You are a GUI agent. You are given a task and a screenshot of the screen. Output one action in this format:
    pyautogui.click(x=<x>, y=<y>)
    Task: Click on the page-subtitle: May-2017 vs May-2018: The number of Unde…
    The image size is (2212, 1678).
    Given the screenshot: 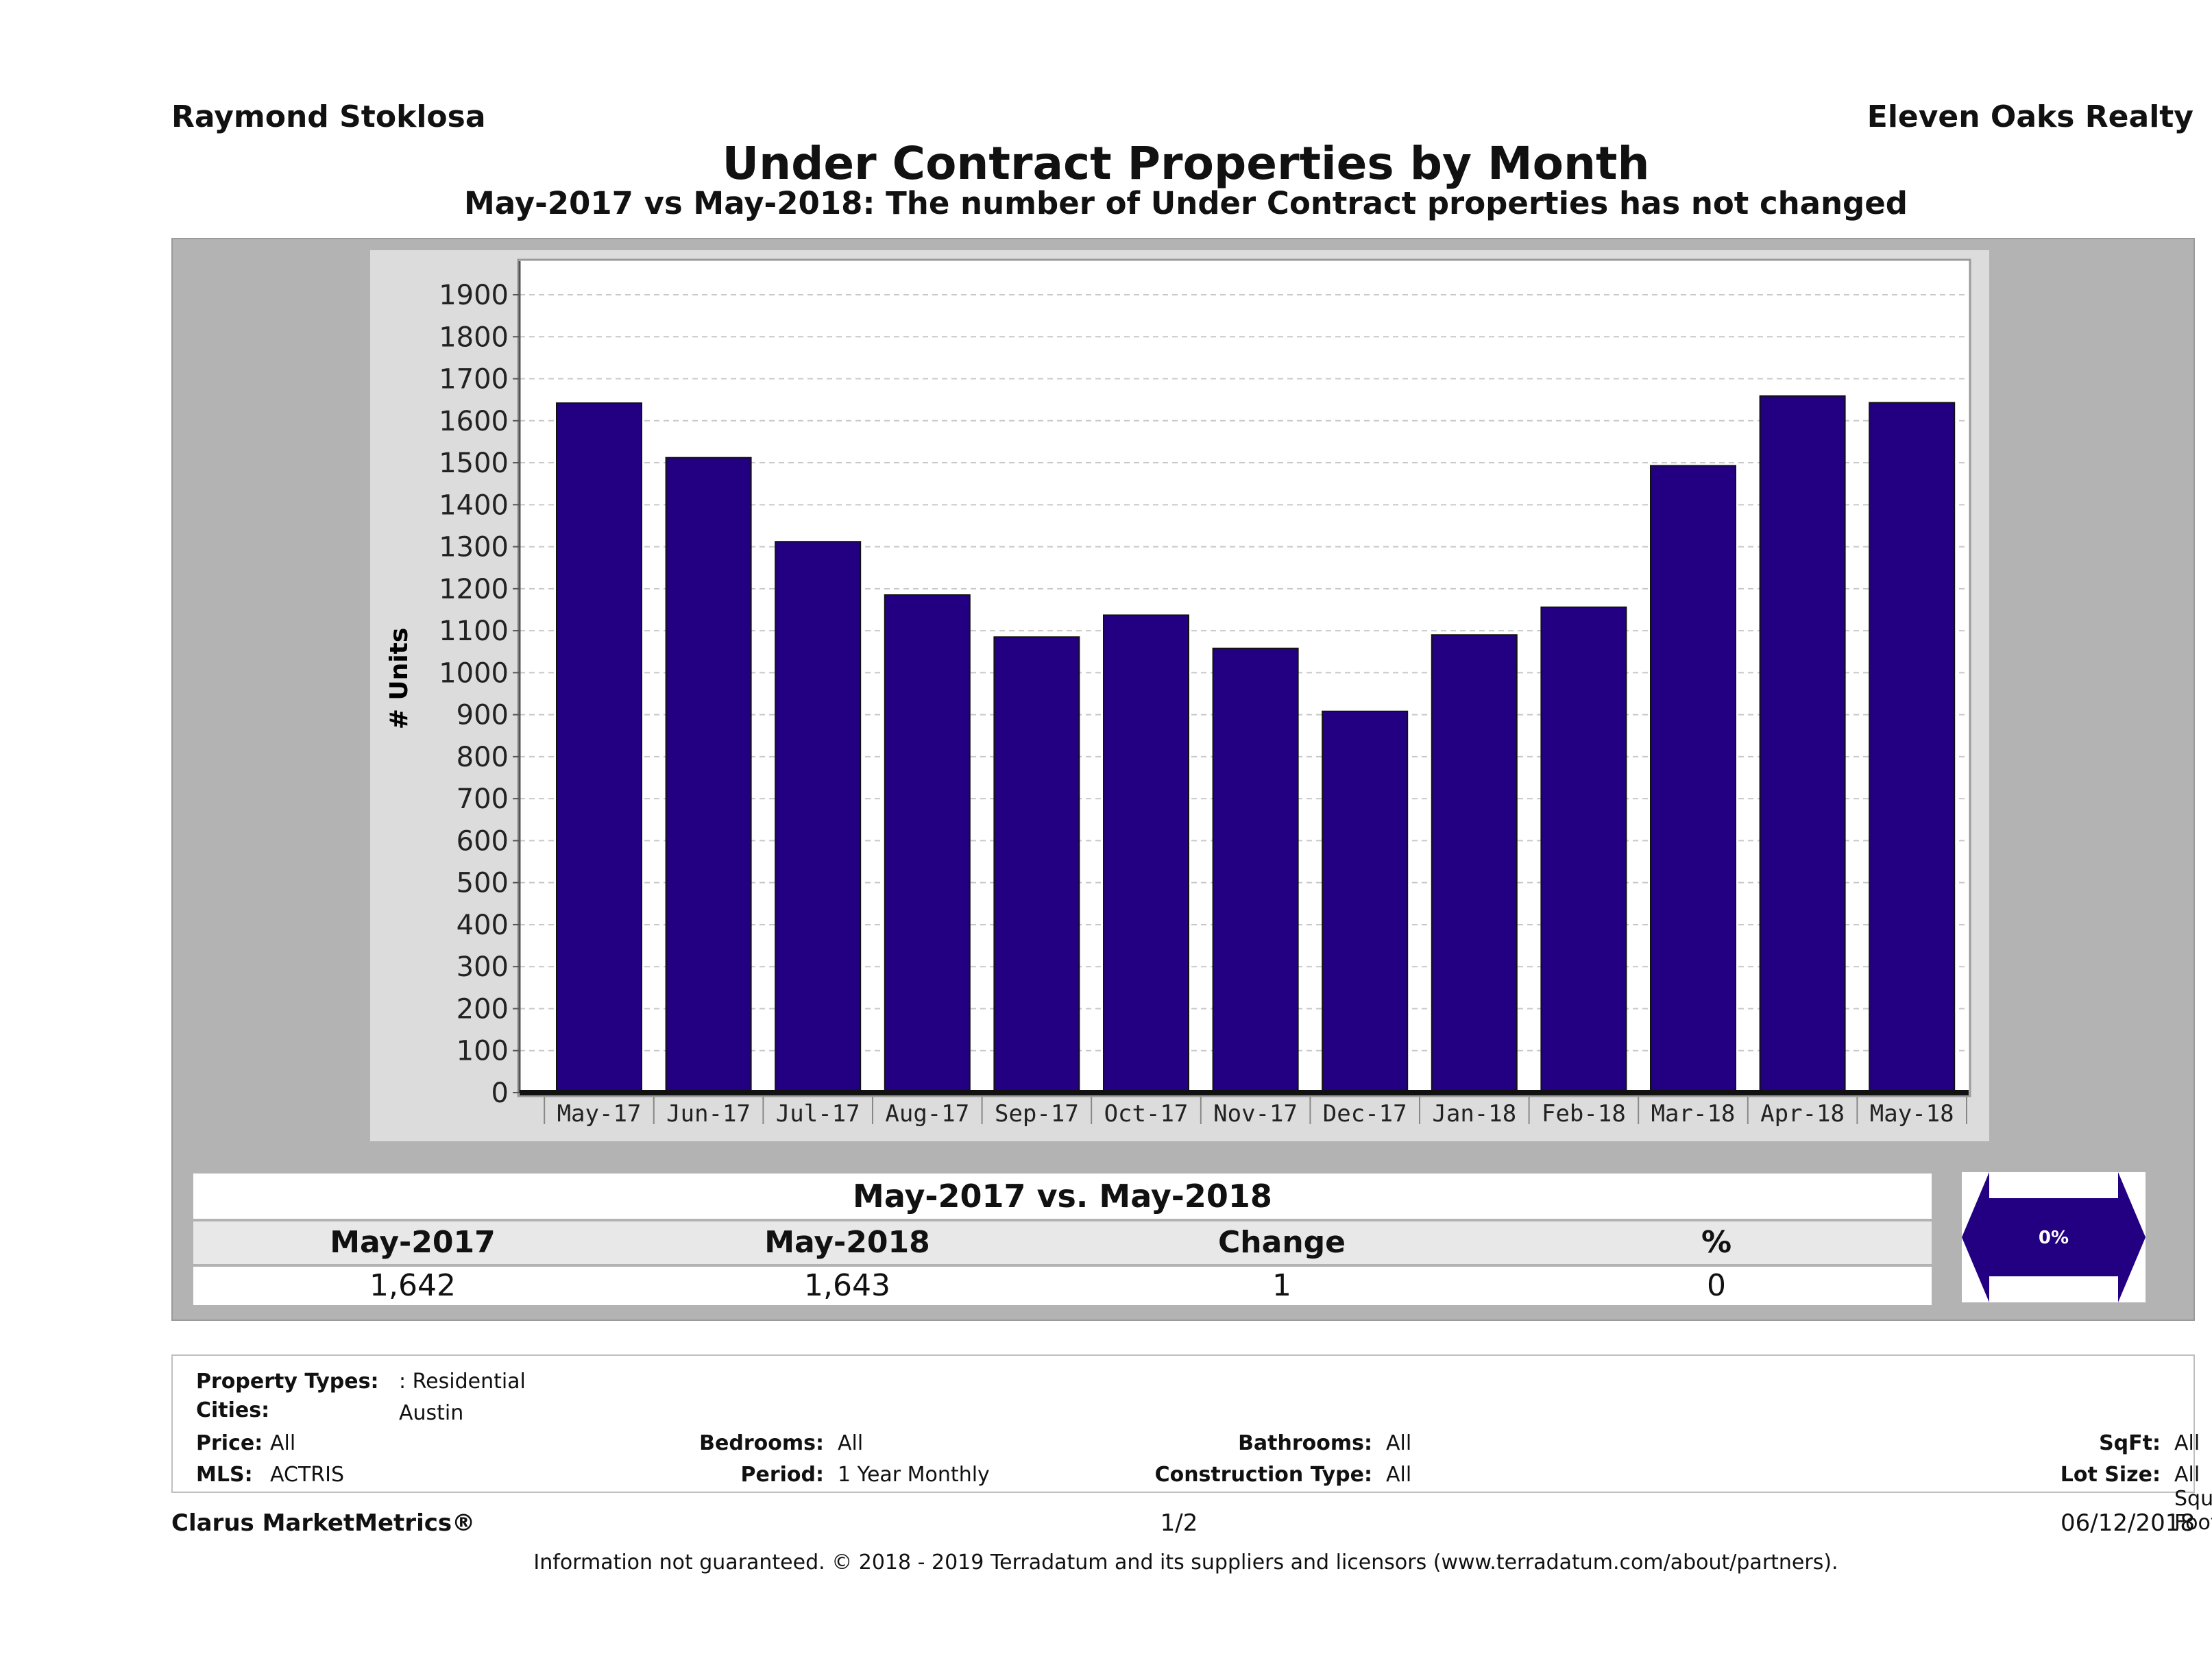 What is the action you would take?
    pyautogui.click(x=1185, y=203)
    